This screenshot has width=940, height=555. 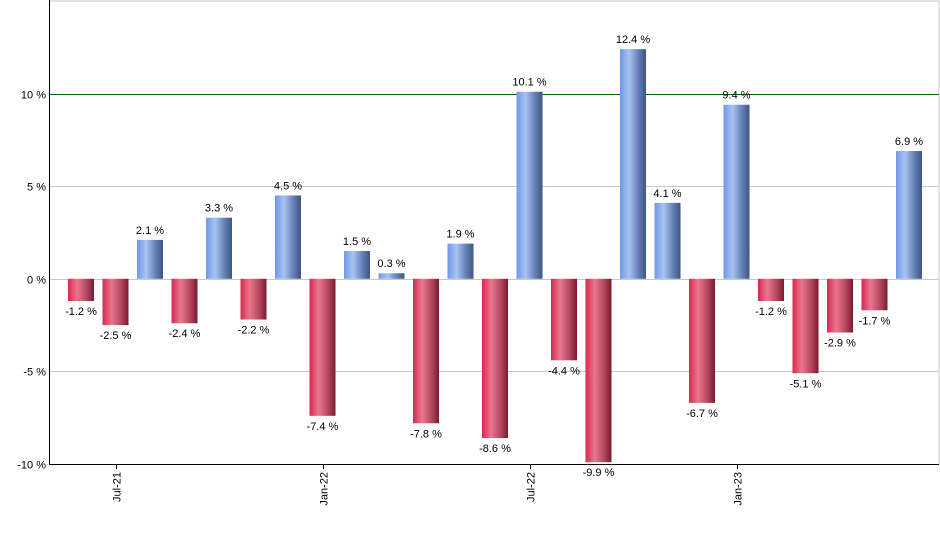 I want to click on data-label: 1.9 %, so click(x=460, y=235).